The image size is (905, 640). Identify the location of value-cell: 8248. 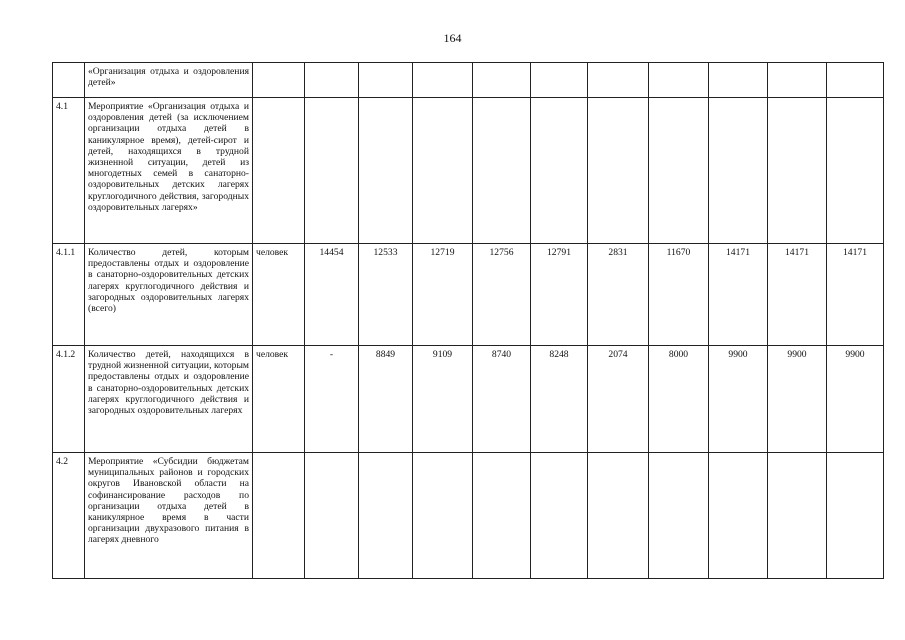
(559, 399).